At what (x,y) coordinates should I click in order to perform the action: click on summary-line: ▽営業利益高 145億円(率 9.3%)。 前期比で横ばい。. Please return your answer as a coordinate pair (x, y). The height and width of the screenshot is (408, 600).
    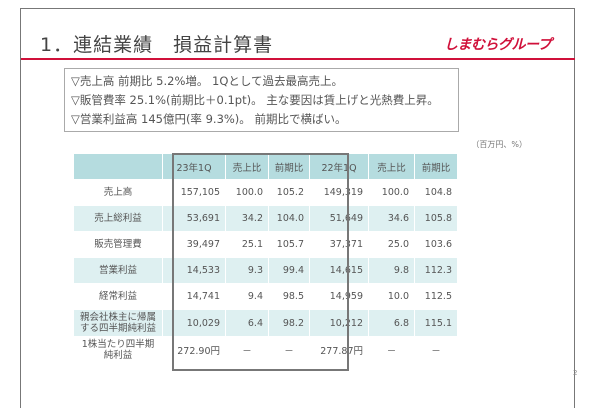
    Looking at the image, I should click on (209, 119).